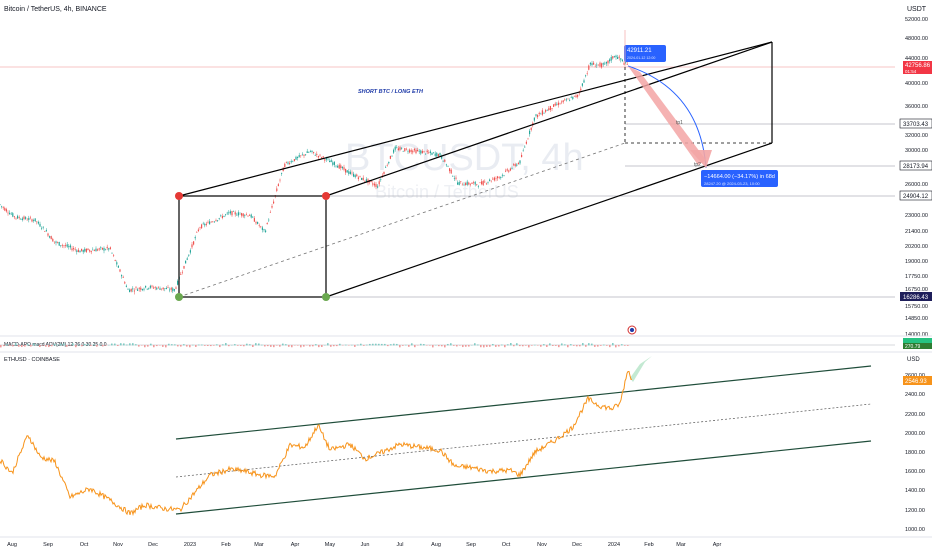 This screenshot has height=550, width=932. Describe the element at coordinates (645, 53) in the screenshot. I see `measure-top-box` at that location.